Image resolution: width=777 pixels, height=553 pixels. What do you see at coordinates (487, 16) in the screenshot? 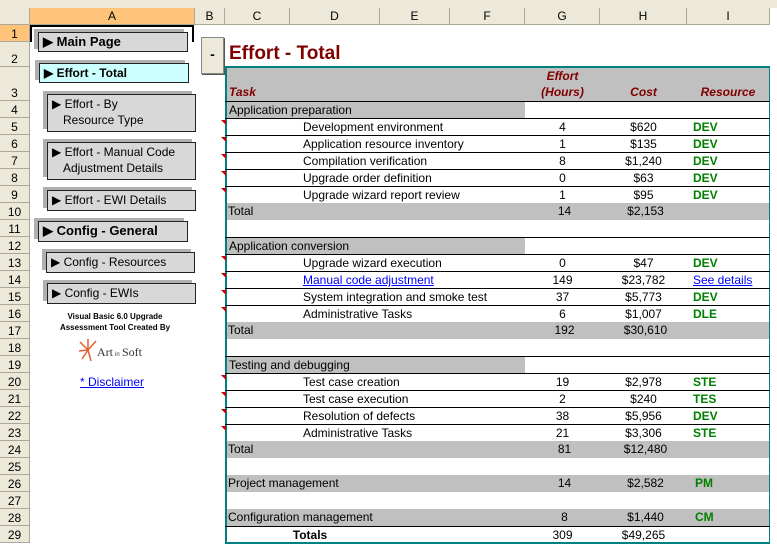
I see `column-header-F: F` at bounding box center [487, 16].